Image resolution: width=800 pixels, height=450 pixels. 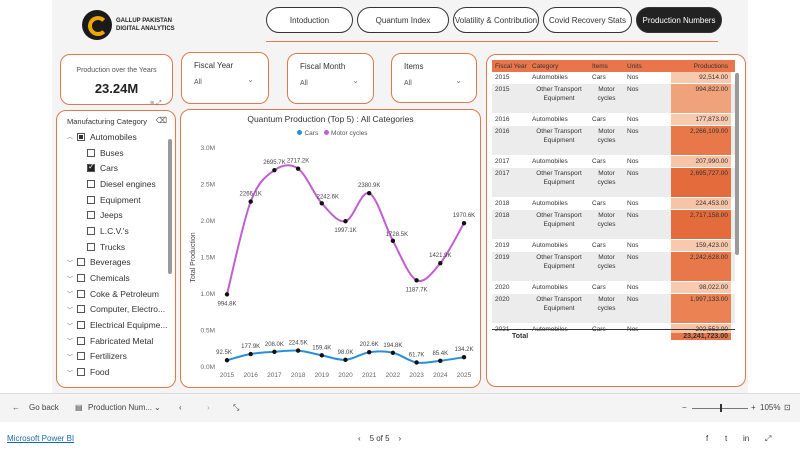 What do you see at coordinates (116, 70) in the screenshot?
I see `kpi-label: Production over the Years` at bounding box center [116, 70].